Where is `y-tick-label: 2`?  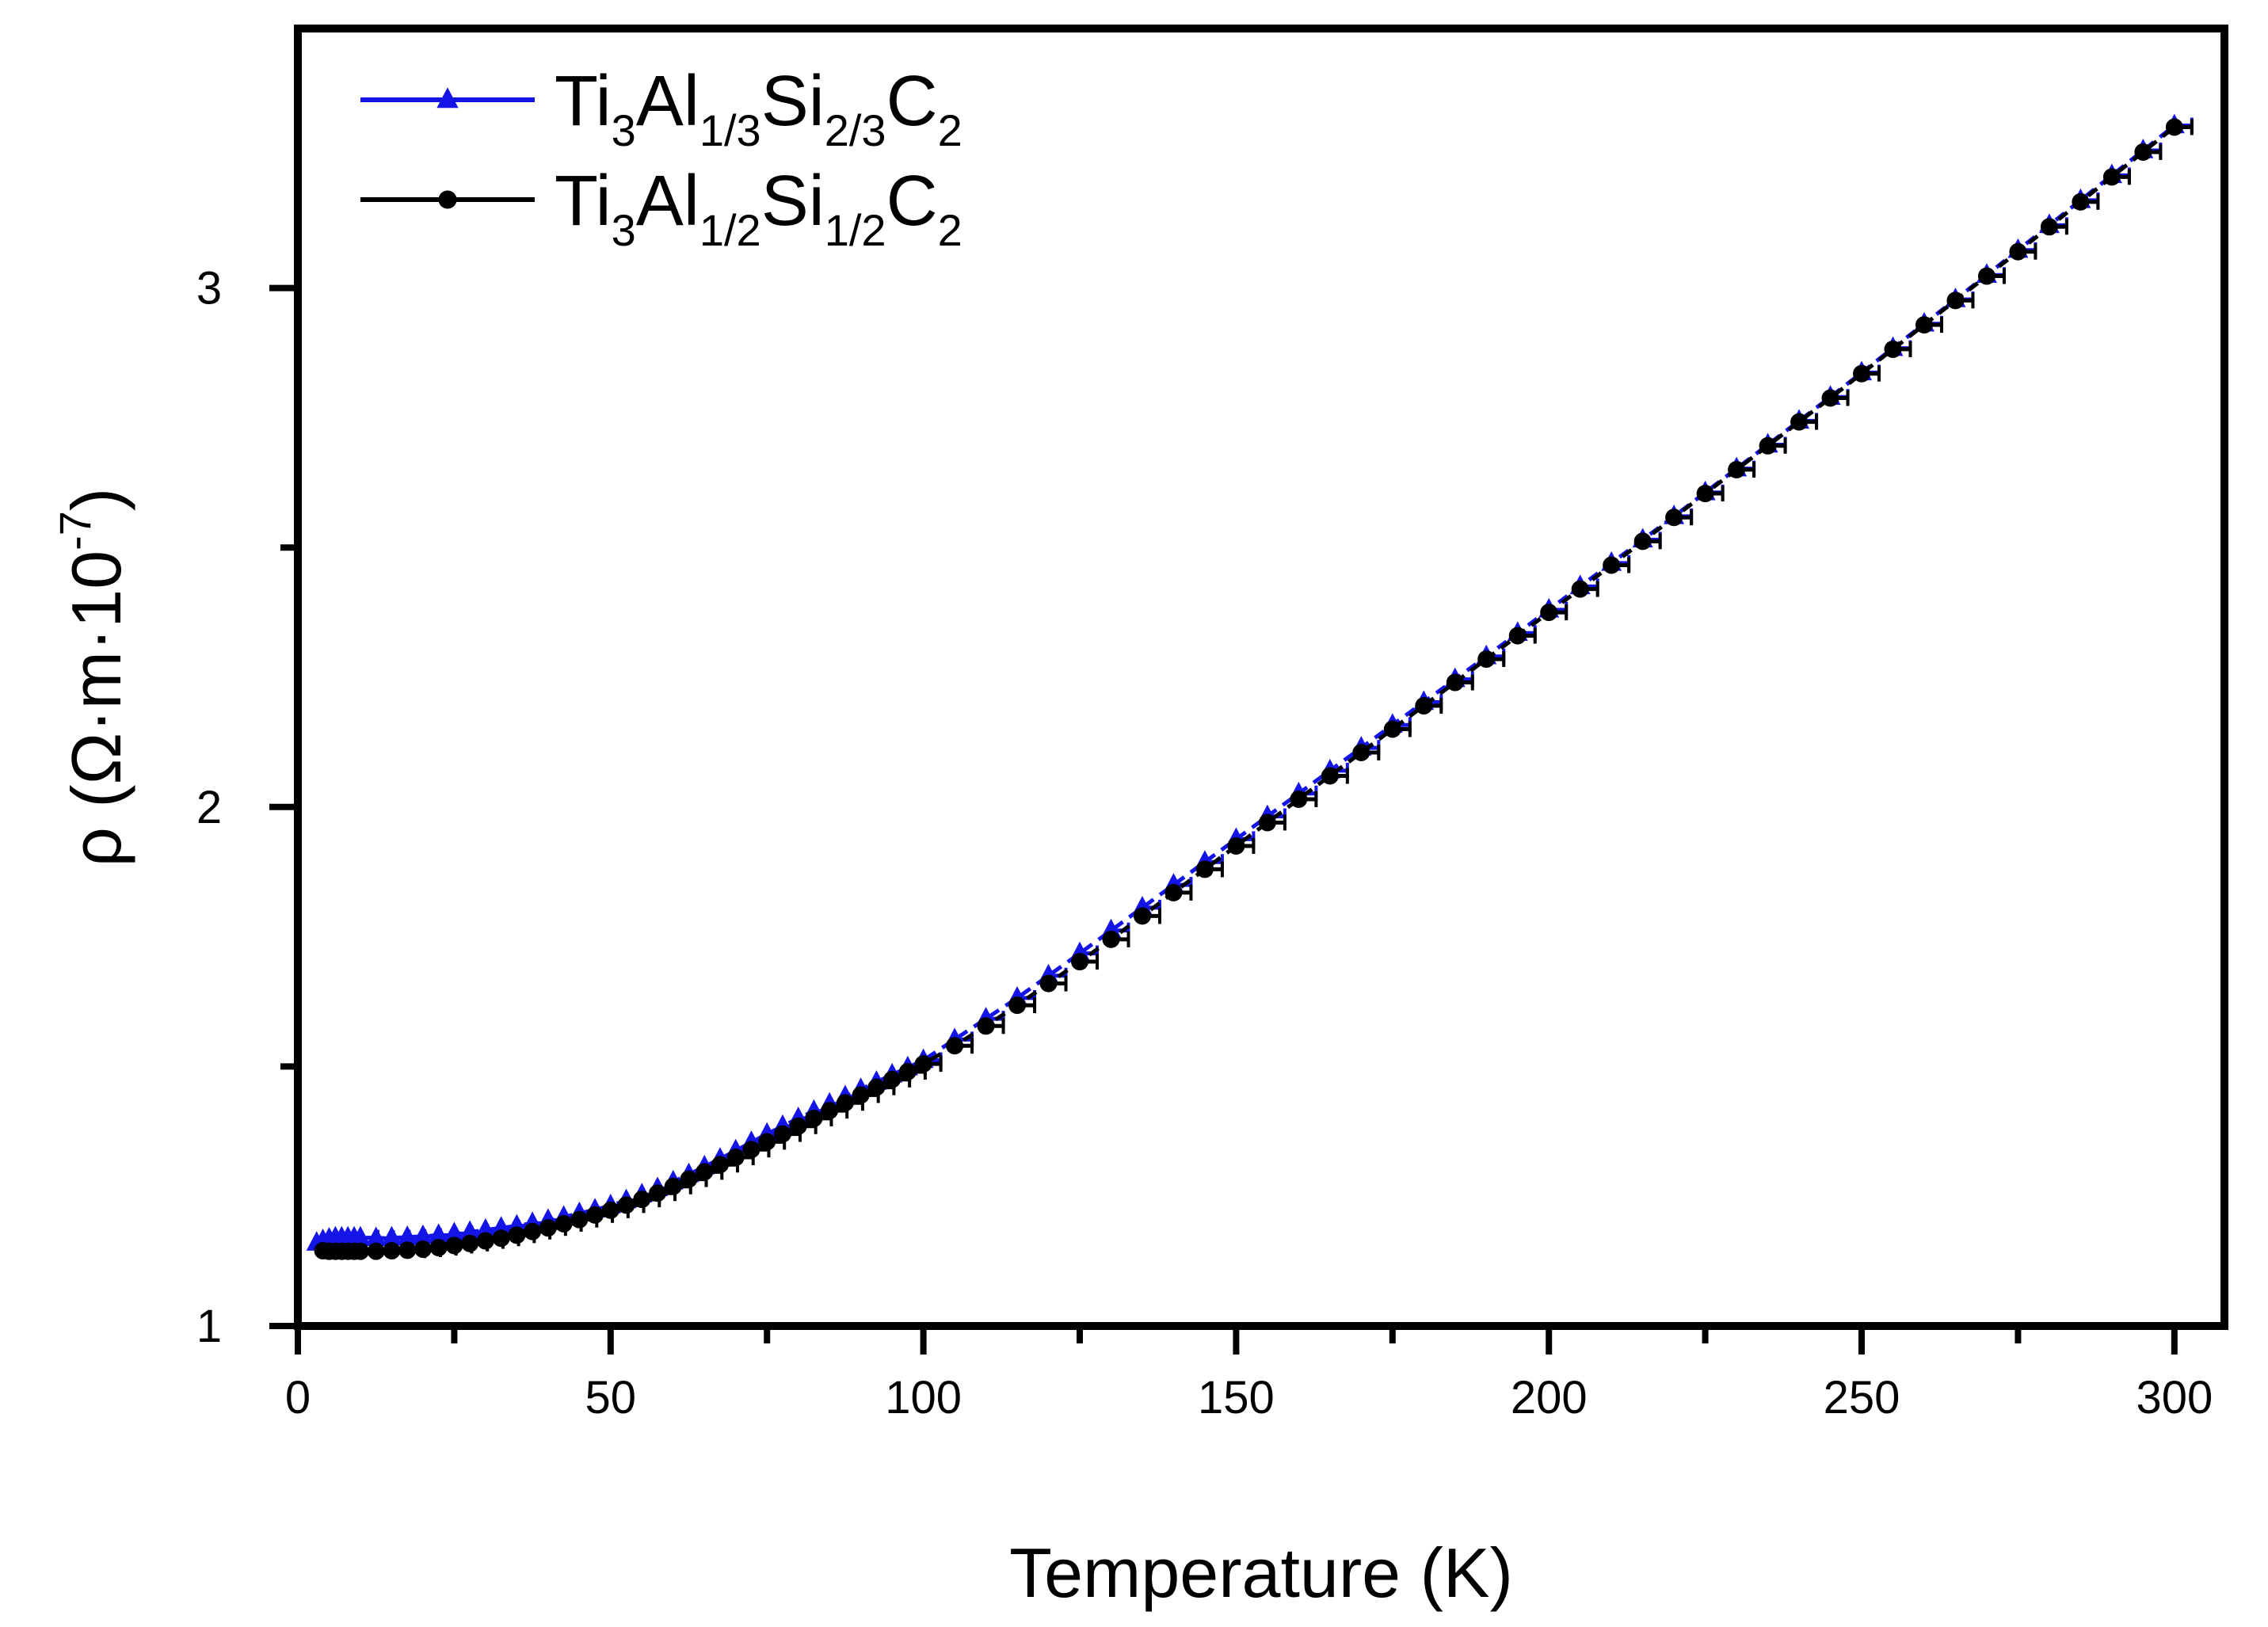 y-tick-label: 2 is located at coordinates (209, 807).